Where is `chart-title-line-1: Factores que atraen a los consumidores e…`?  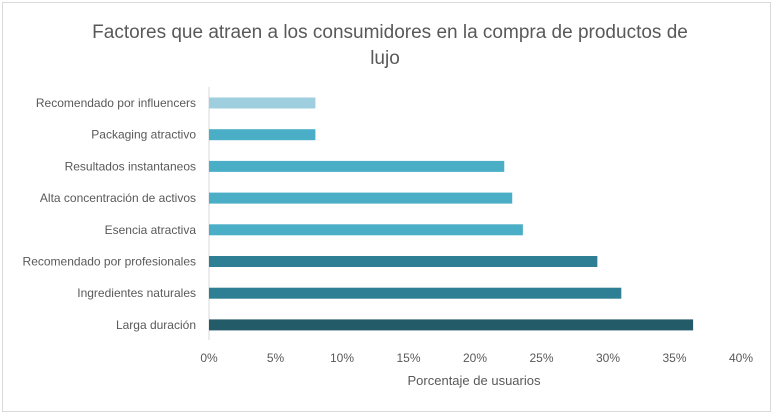
chart-title-line-1: Factores que atraen a los consumidores e… is located at coordinates (390, 32).